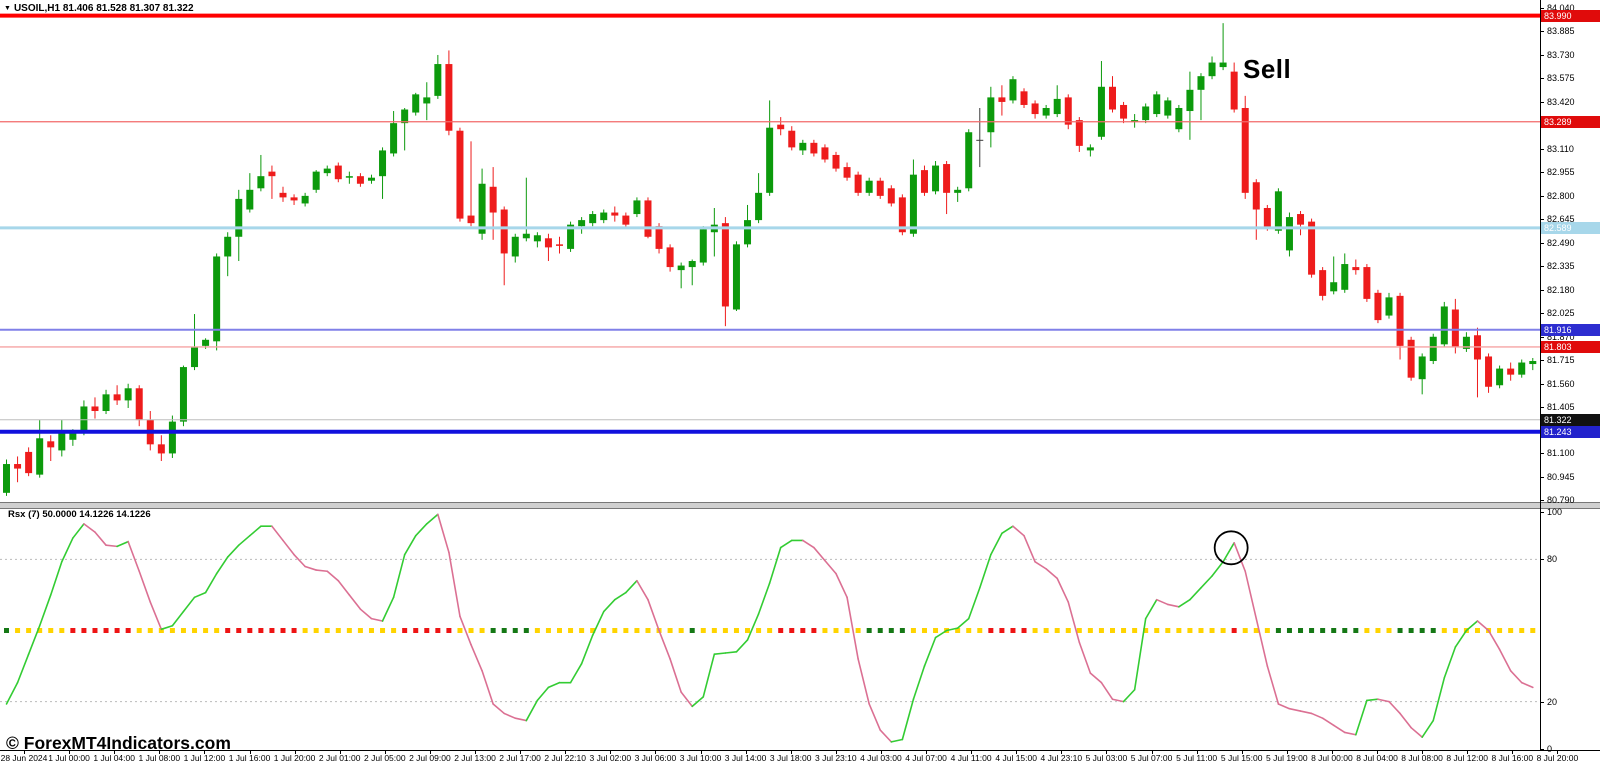  Describe the element at coordinates (1231, 548) in the screenshot. I see `signal-circle-annotation` at that location.